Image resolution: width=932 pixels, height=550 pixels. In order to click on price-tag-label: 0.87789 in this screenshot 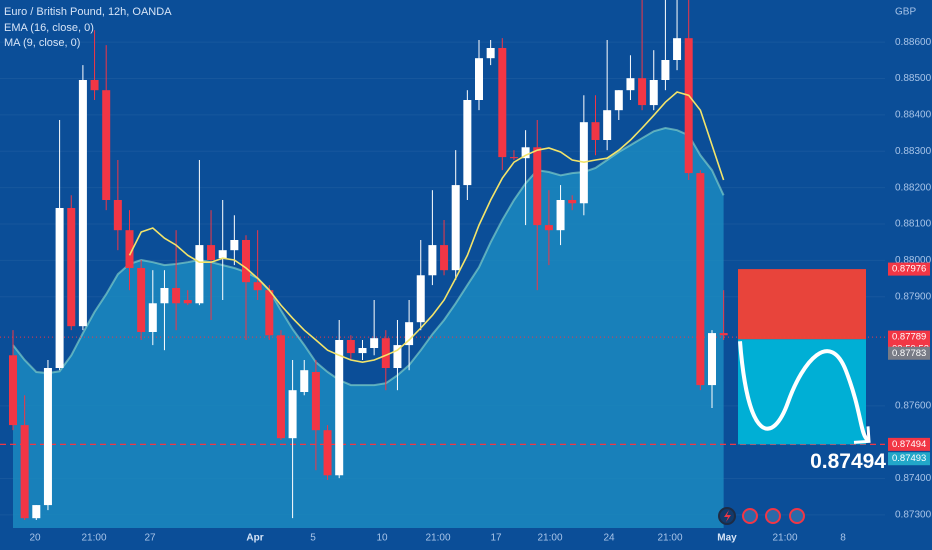, I will do `click(909, 337)`.